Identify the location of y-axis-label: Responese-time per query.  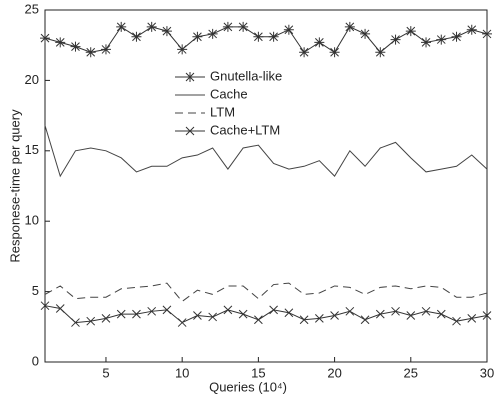
(14, 186).